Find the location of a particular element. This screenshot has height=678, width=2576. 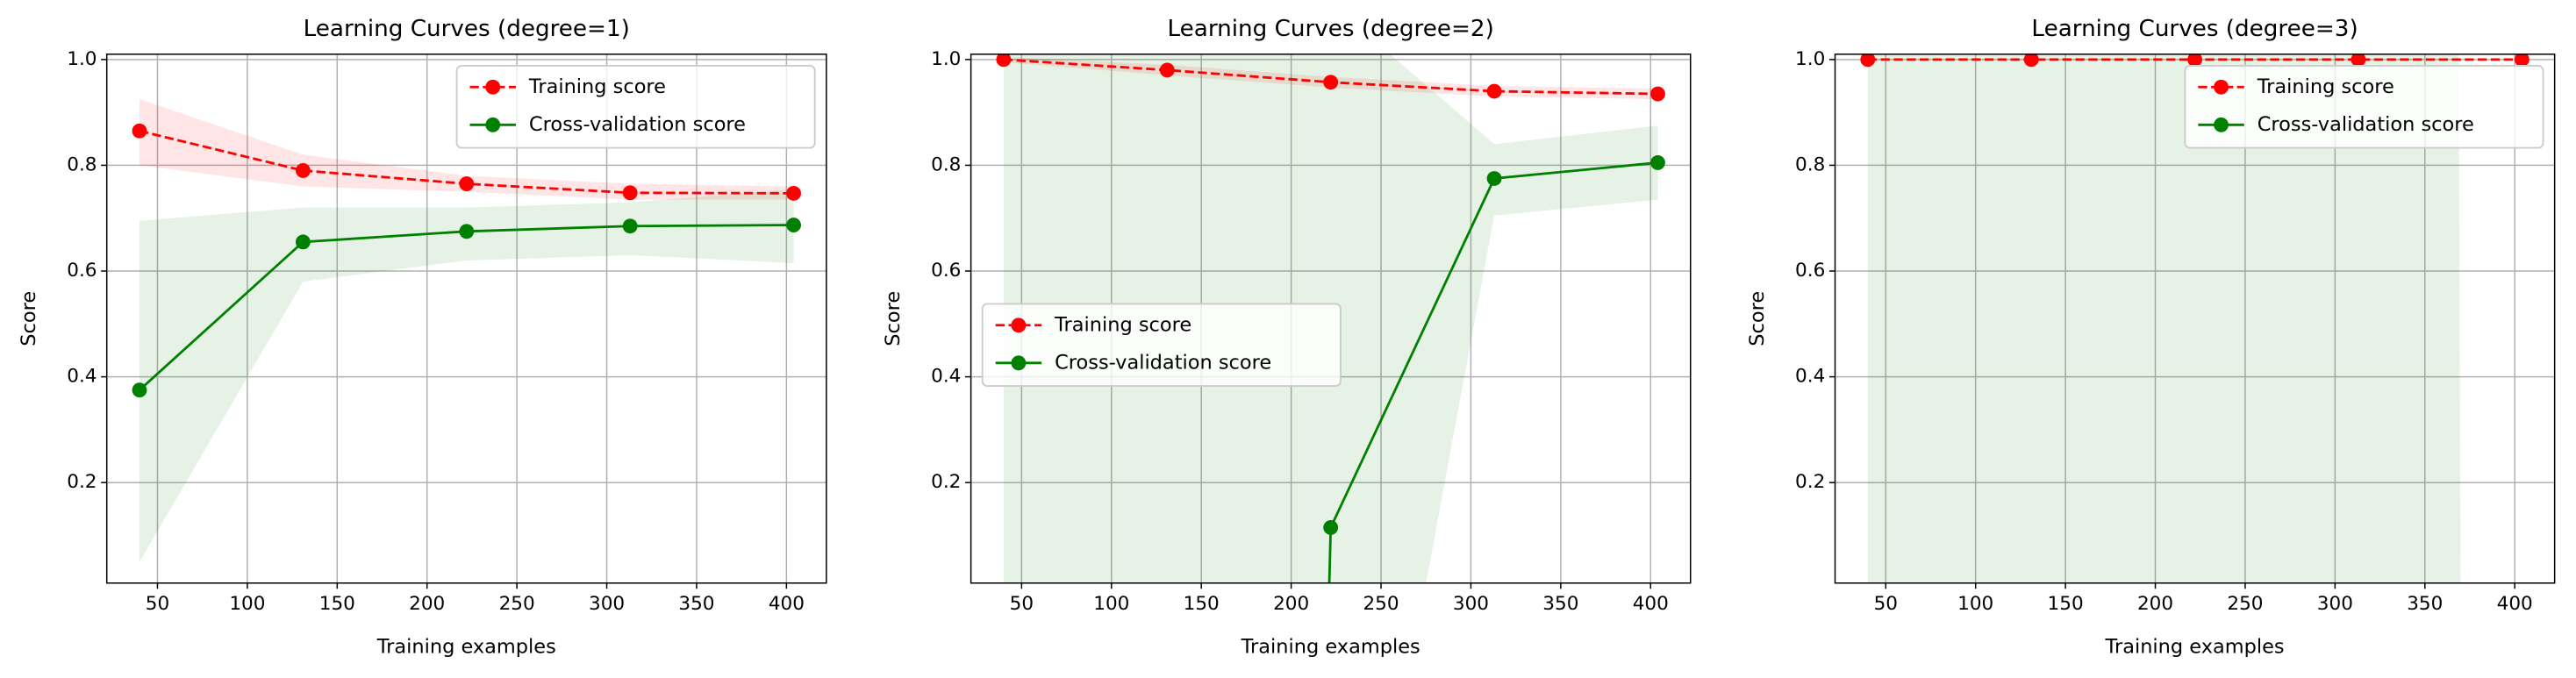

chart-title: Learning Curves (degree=3) is located at coordinates (2194, 29).